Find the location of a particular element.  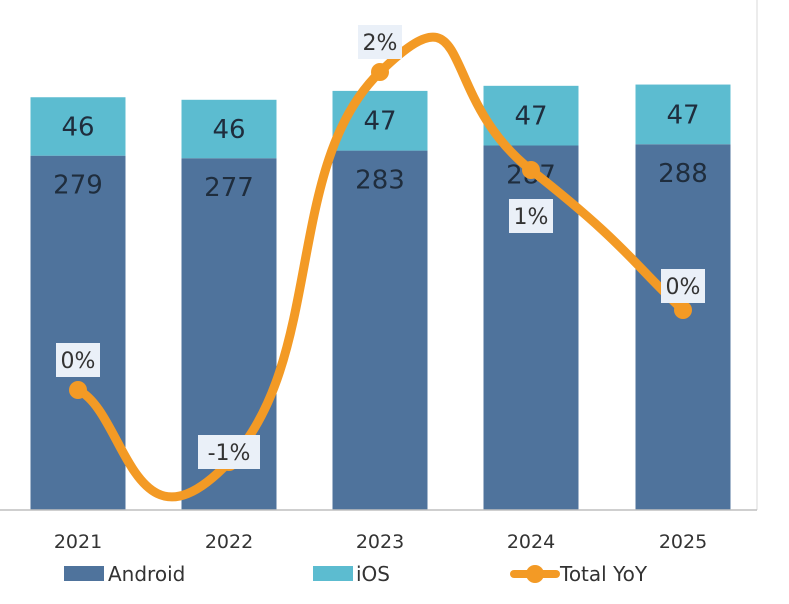

legend: Android iOS Total YoY is located at coordinates (356, 574).